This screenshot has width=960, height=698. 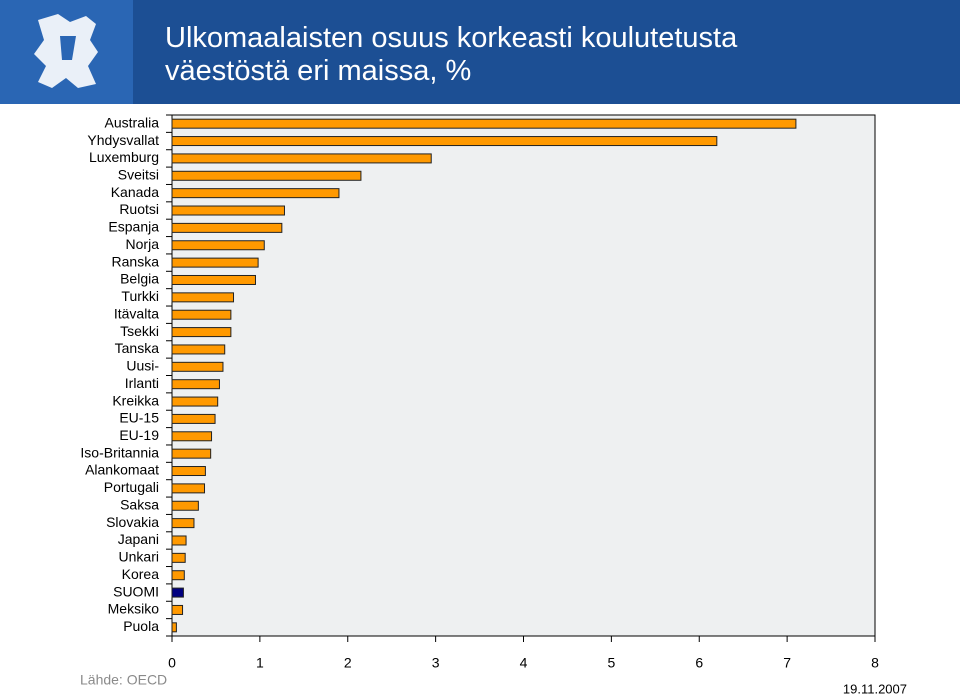 What do you see at coordinates (141, 574) in the screenshot?
I see `y-tick-label: Korea` at bounding box center [141, 574].